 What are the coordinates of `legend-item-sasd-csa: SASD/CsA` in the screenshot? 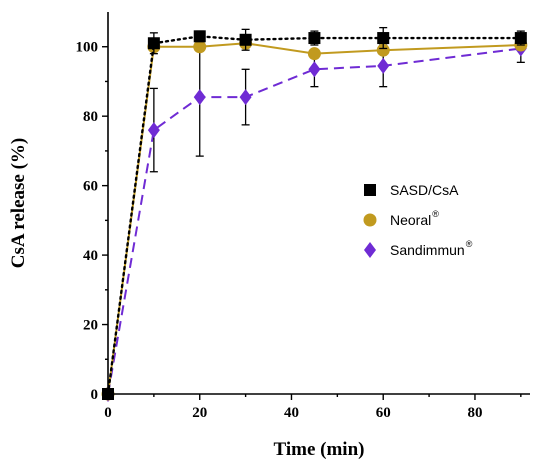 It's located at (411, 190).